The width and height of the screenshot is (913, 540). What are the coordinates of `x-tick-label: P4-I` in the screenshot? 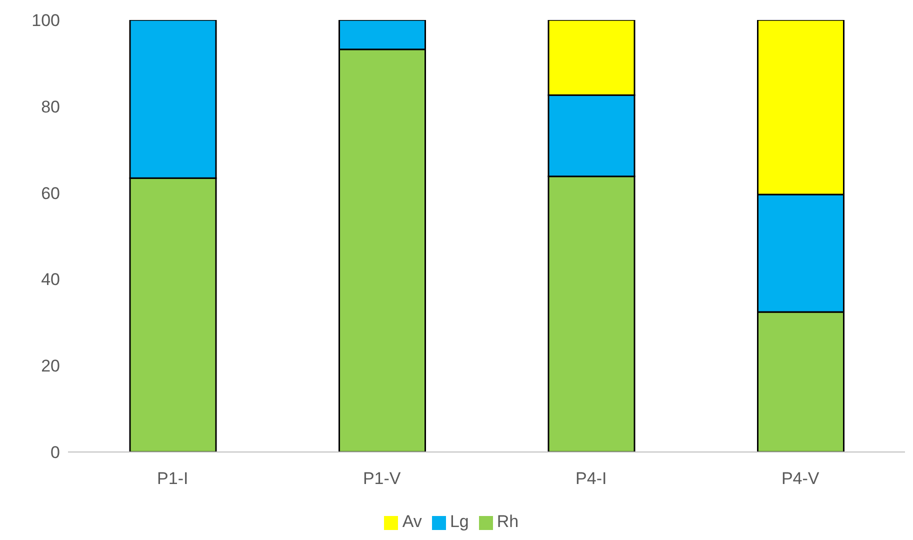 It's located at (591, 478).